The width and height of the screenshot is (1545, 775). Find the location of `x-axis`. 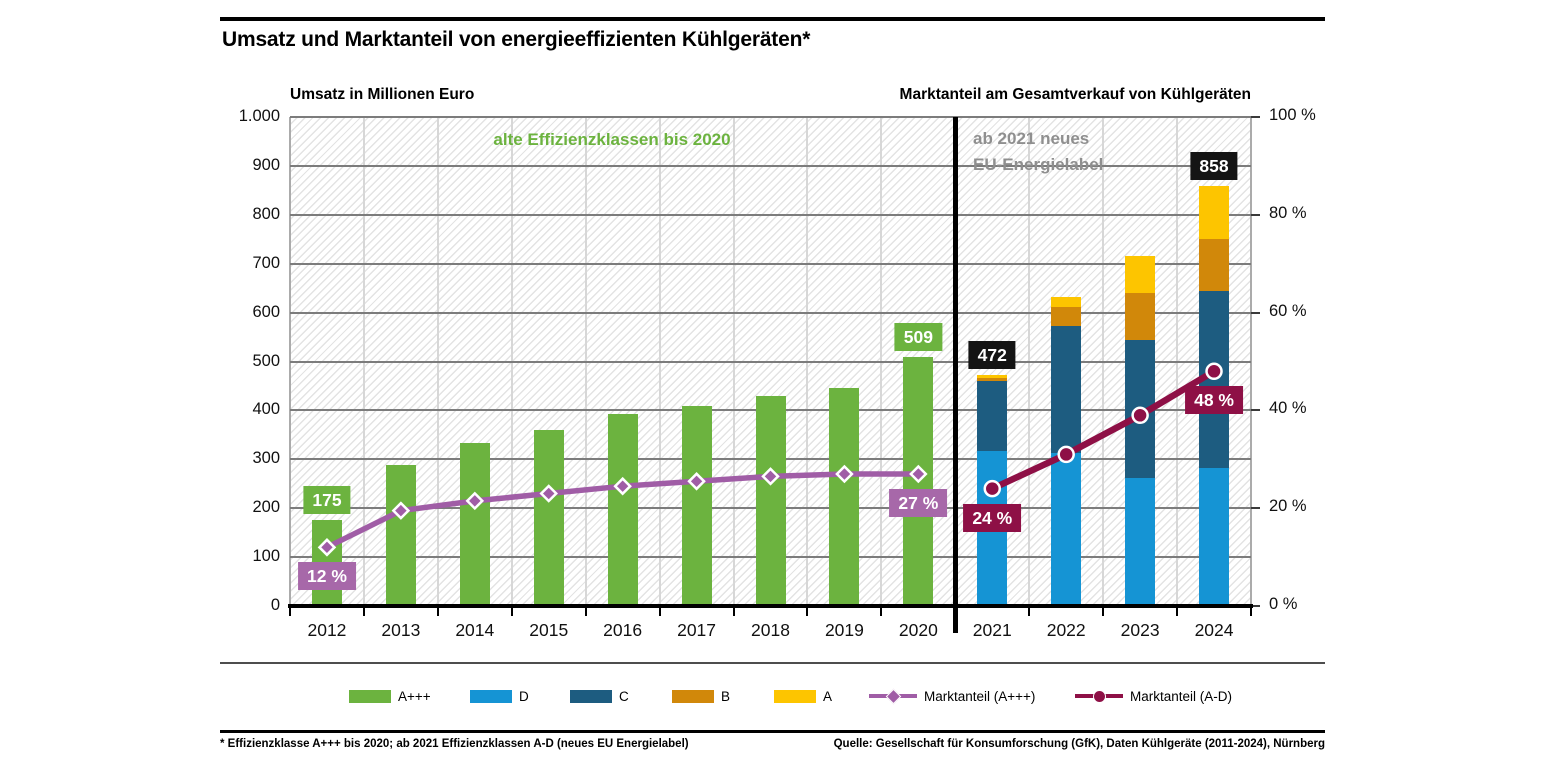

x-axis is located at coordinates (770, 606).